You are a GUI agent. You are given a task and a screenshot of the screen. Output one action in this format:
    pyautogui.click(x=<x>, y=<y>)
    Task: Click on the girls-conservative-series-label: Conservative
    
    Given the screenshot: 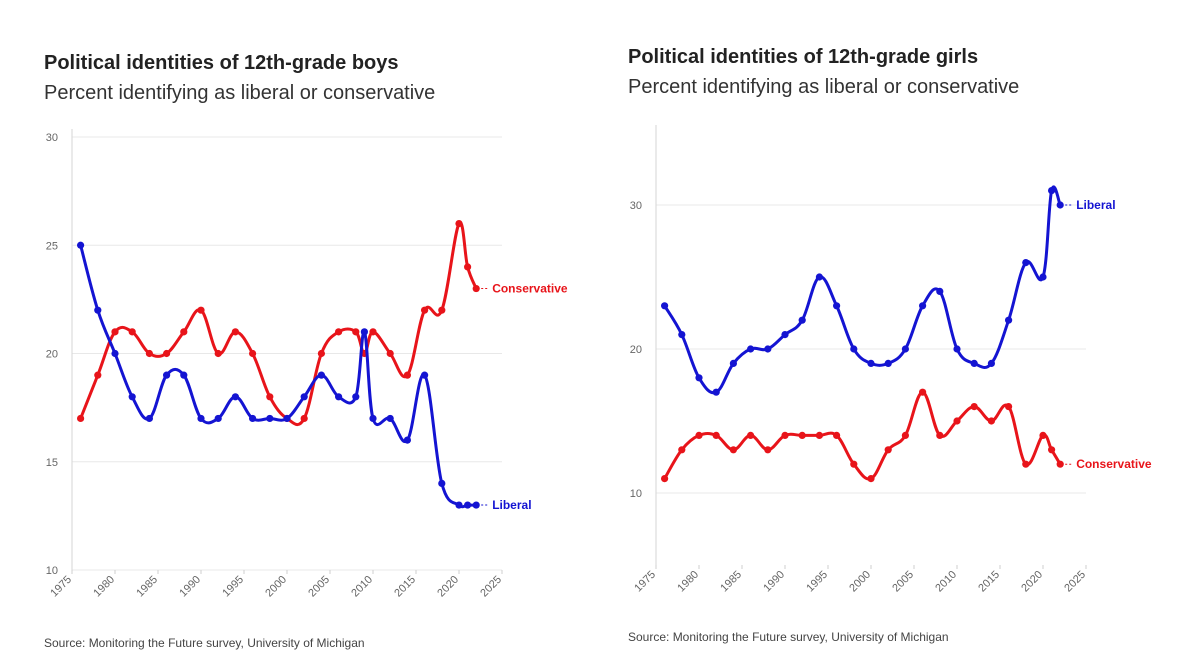 What is the action you would take?
    pyautogui.click(x=1114, y=464)
    